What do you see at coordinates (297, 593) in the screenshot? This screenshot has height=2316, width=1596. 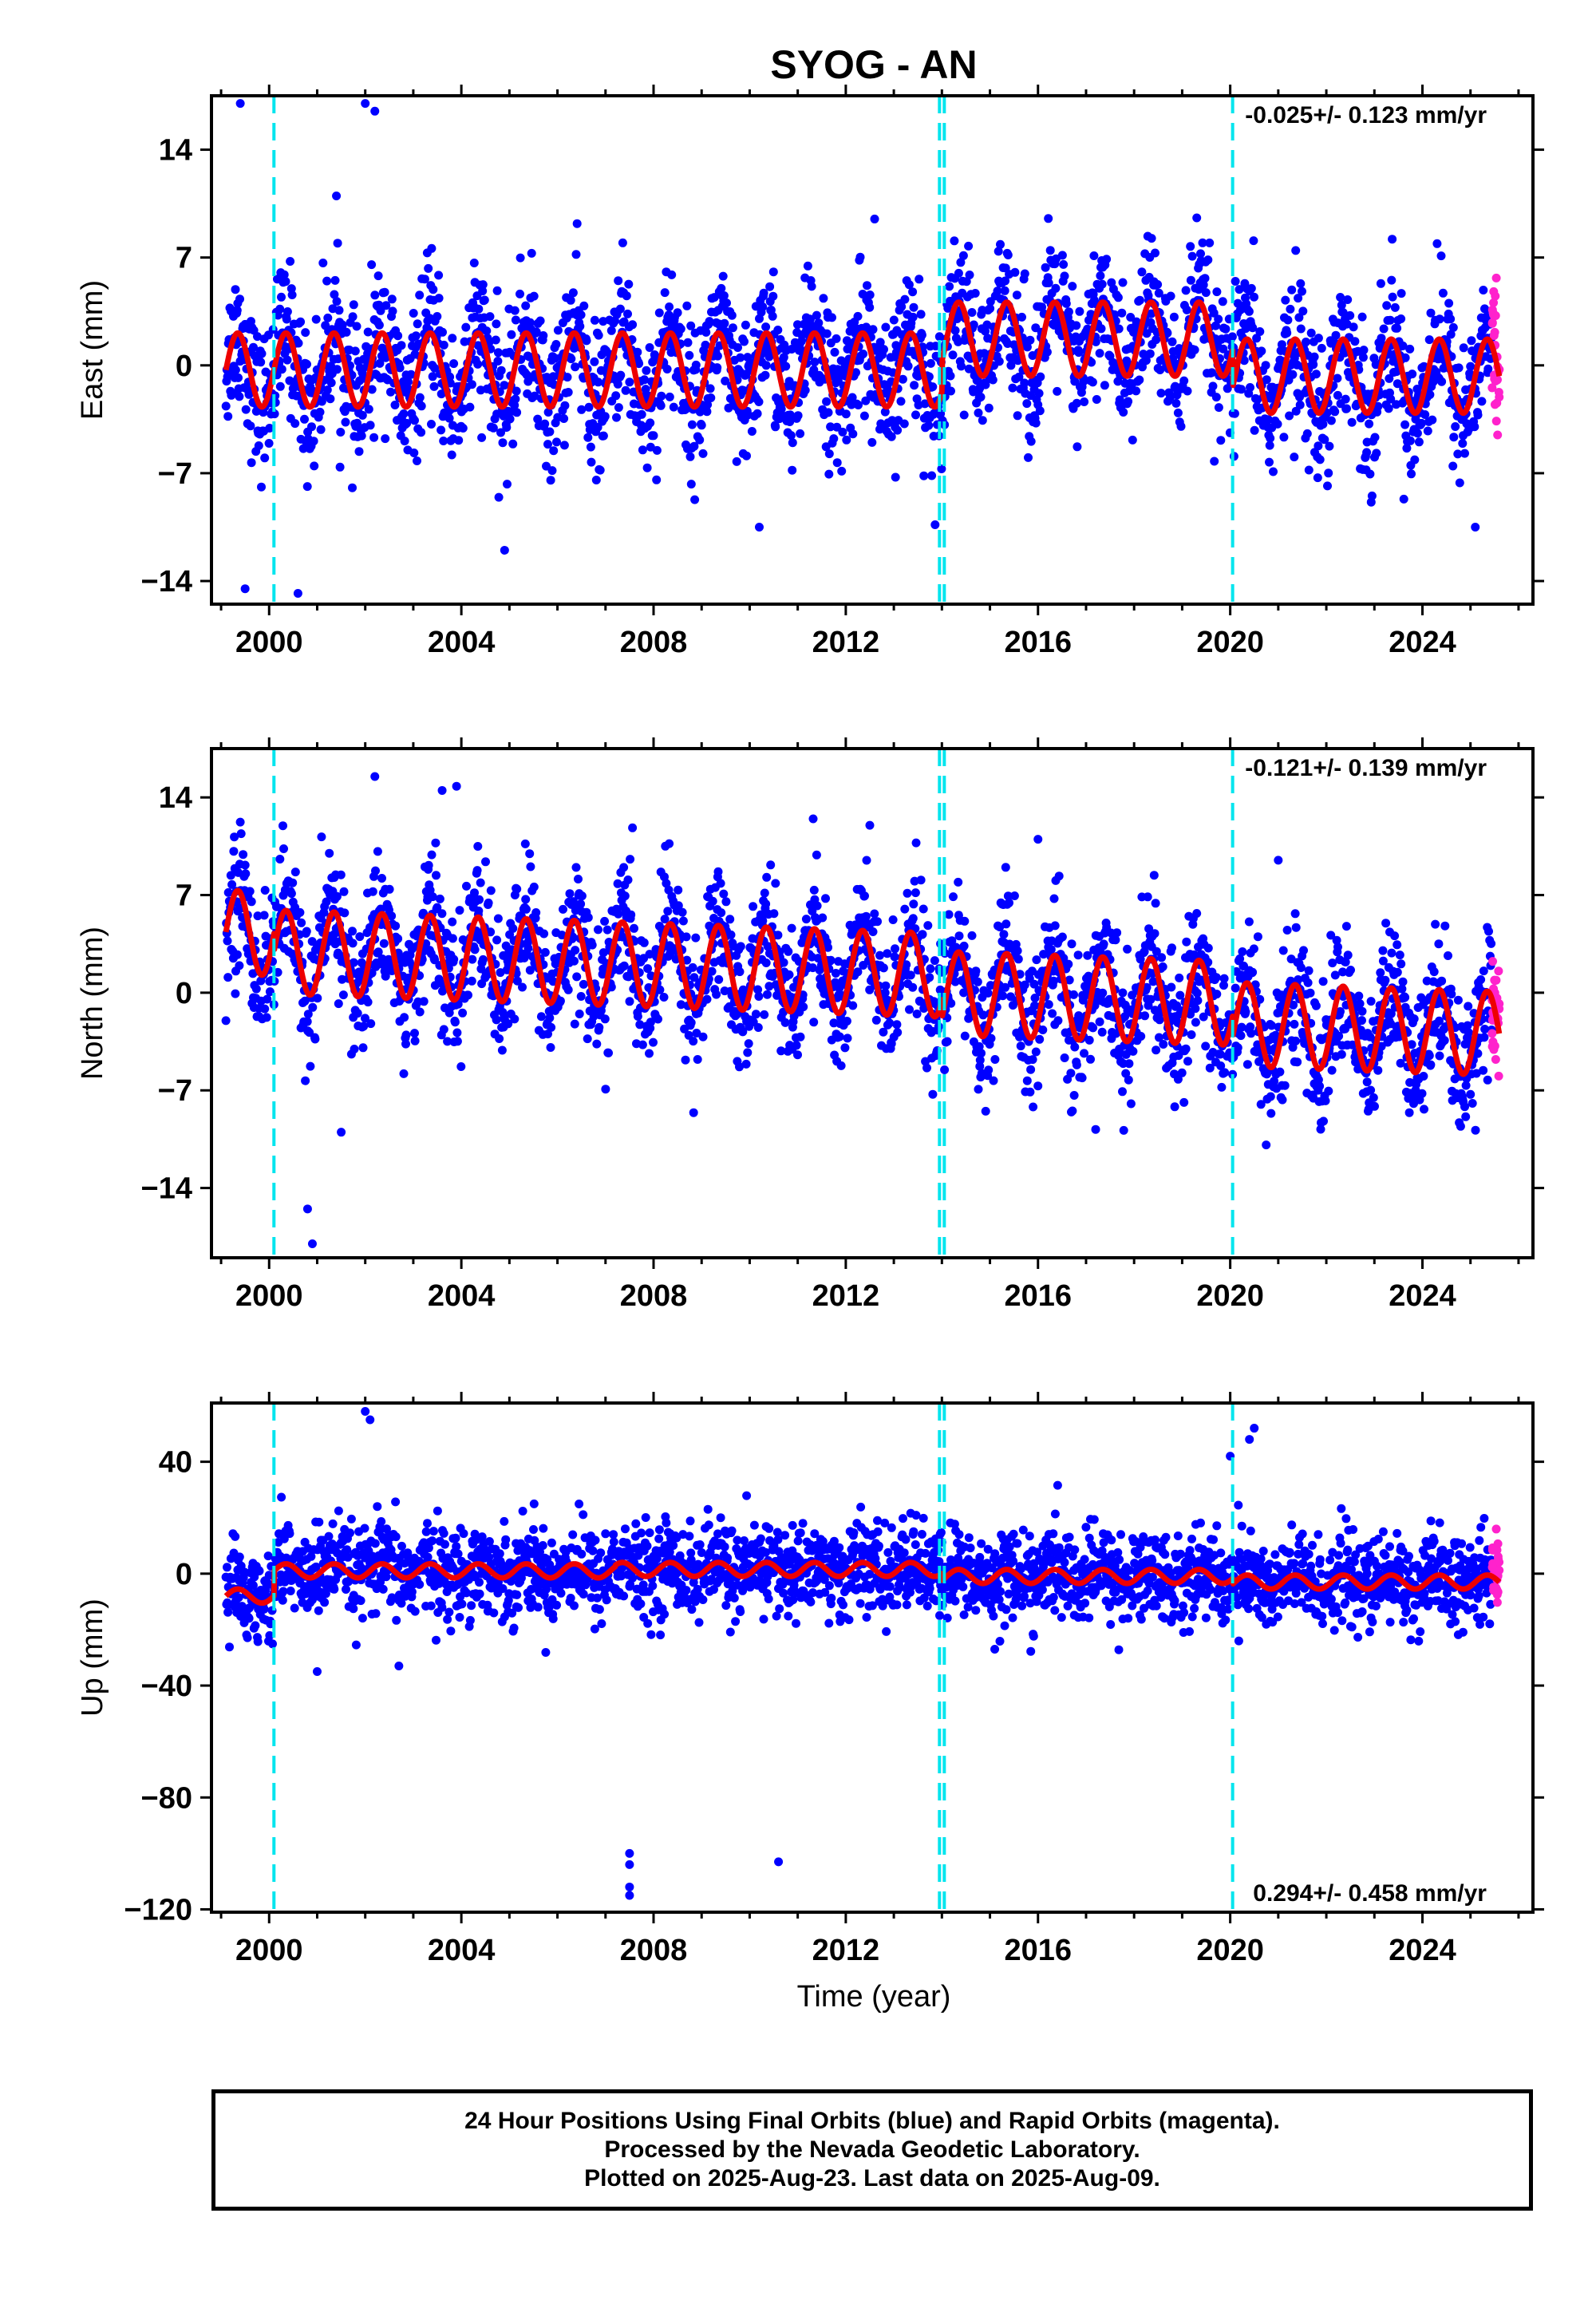 I see `outlier-point` at bounding box center [297, 593].